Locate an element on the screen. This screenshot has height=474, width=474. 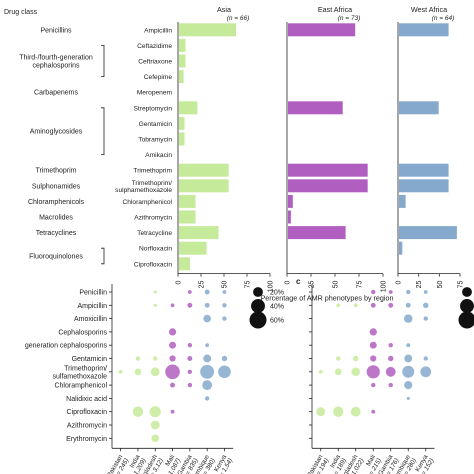
dot-row-label: Ampicillin is located at coordinates (92, 306).